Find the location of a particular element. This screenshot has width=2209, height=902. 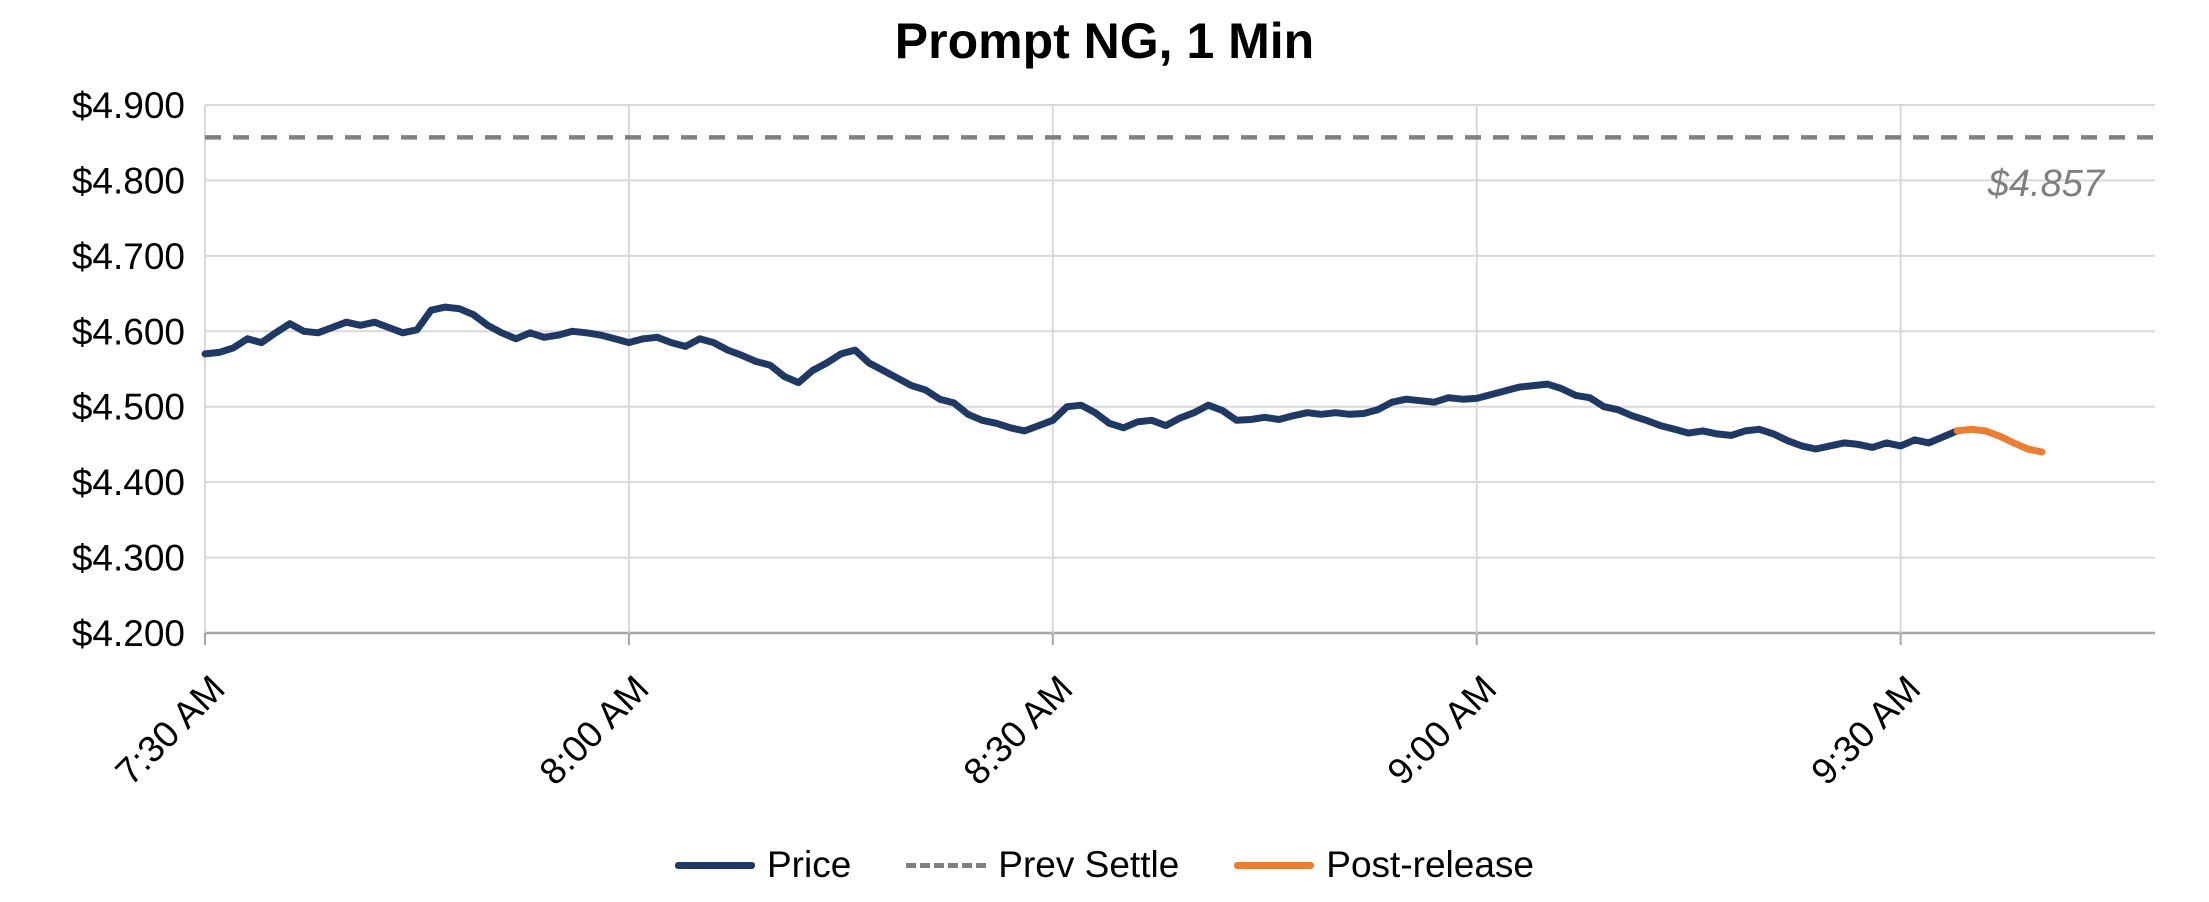

legend-label-prev-settle: Prev Settle is located at coordinates (1089, 864).